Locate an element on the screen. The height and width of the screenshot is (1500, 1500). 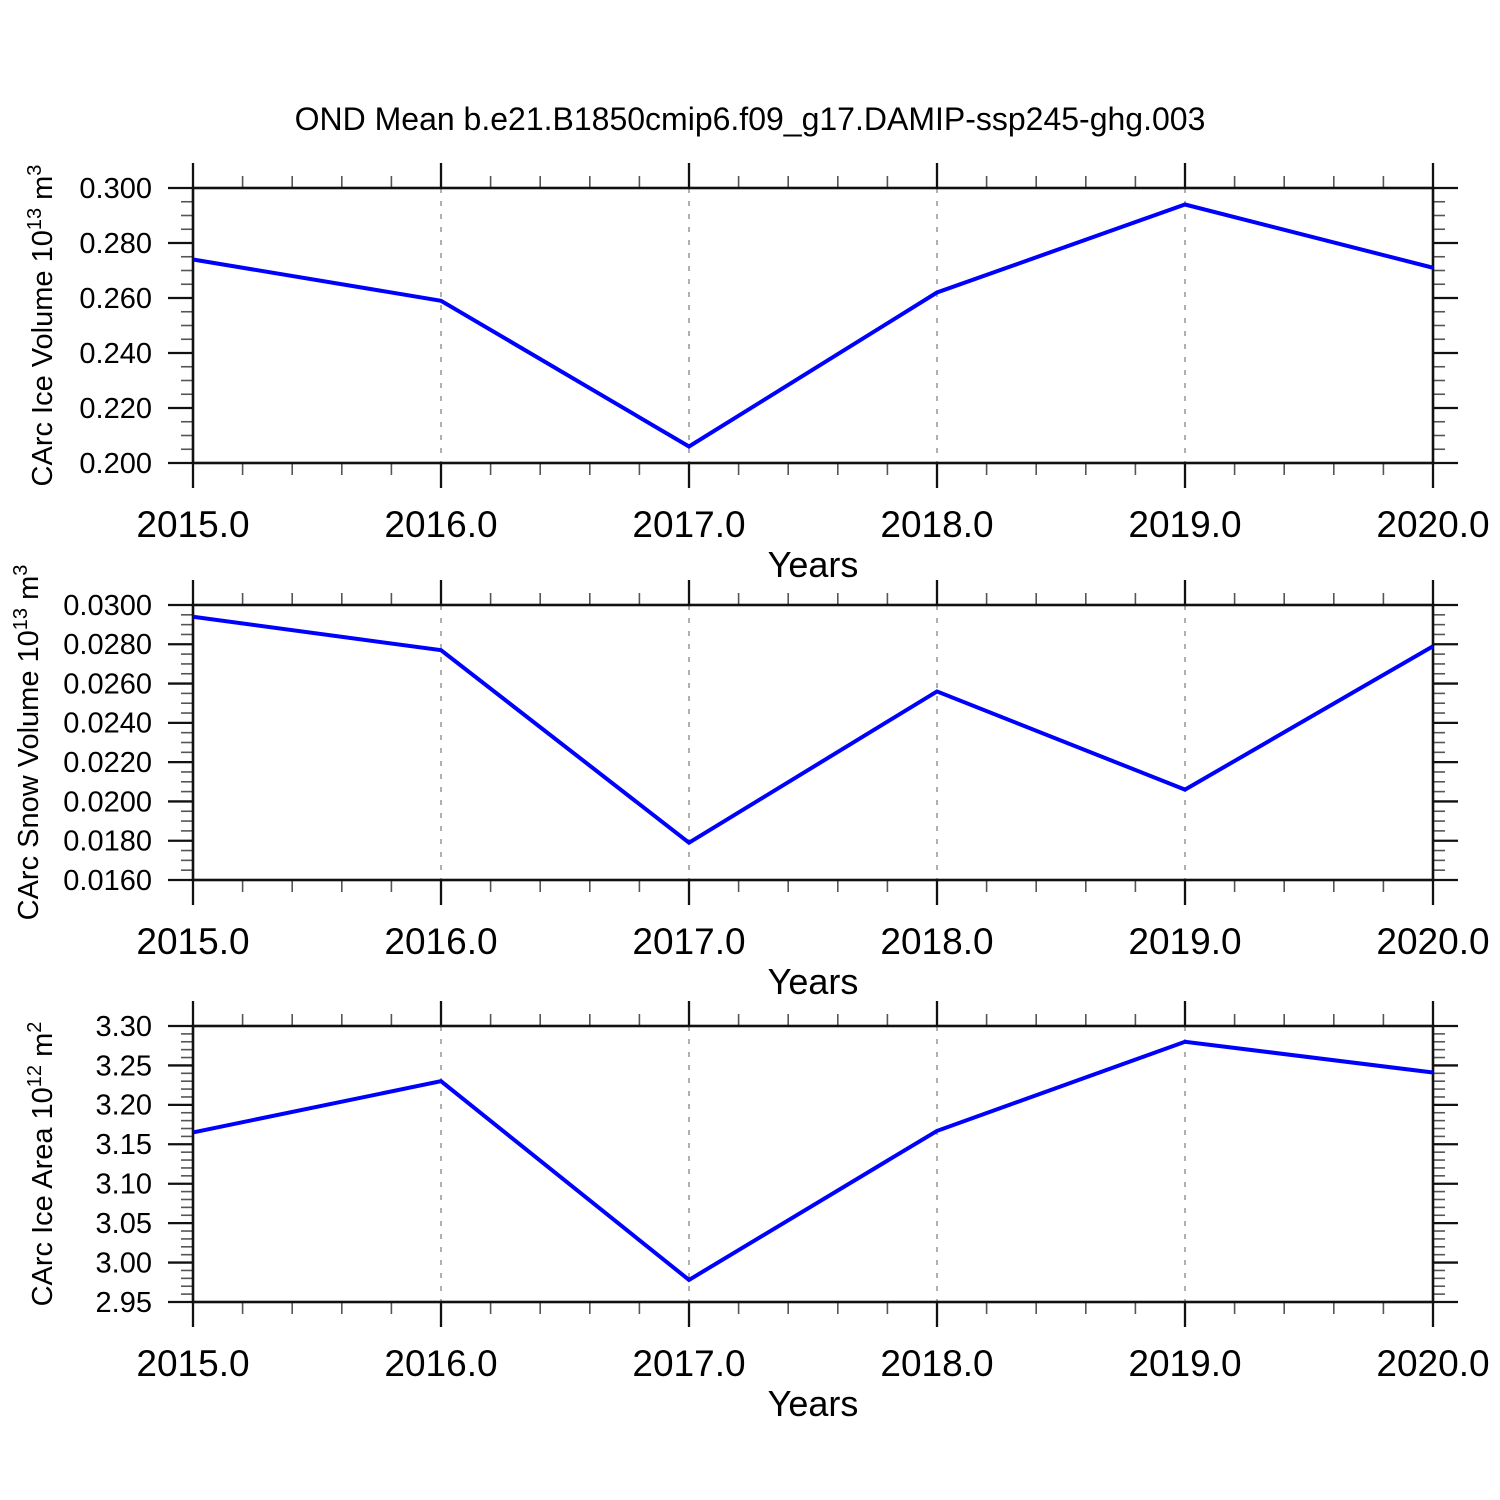
carc-ice-area-xtick-label: 2017.0 is located at coordinates (688, 1363).